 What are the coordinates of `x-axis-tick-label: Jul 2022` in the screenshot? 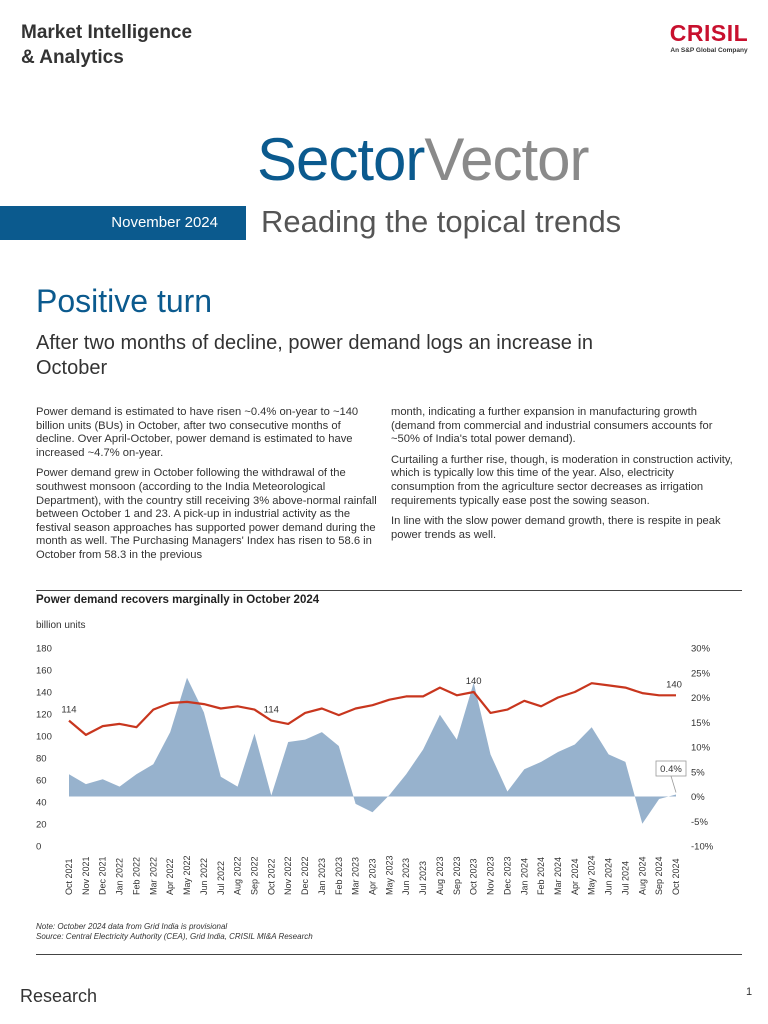 It's located at (221, 878).